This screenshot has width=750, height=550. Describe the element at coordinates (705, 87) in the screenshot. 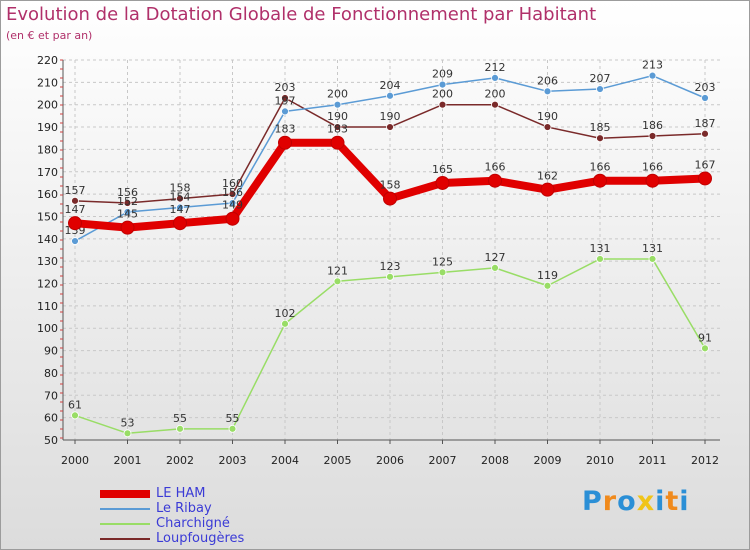

I see `data-label-le-ribay: 203` at that location.